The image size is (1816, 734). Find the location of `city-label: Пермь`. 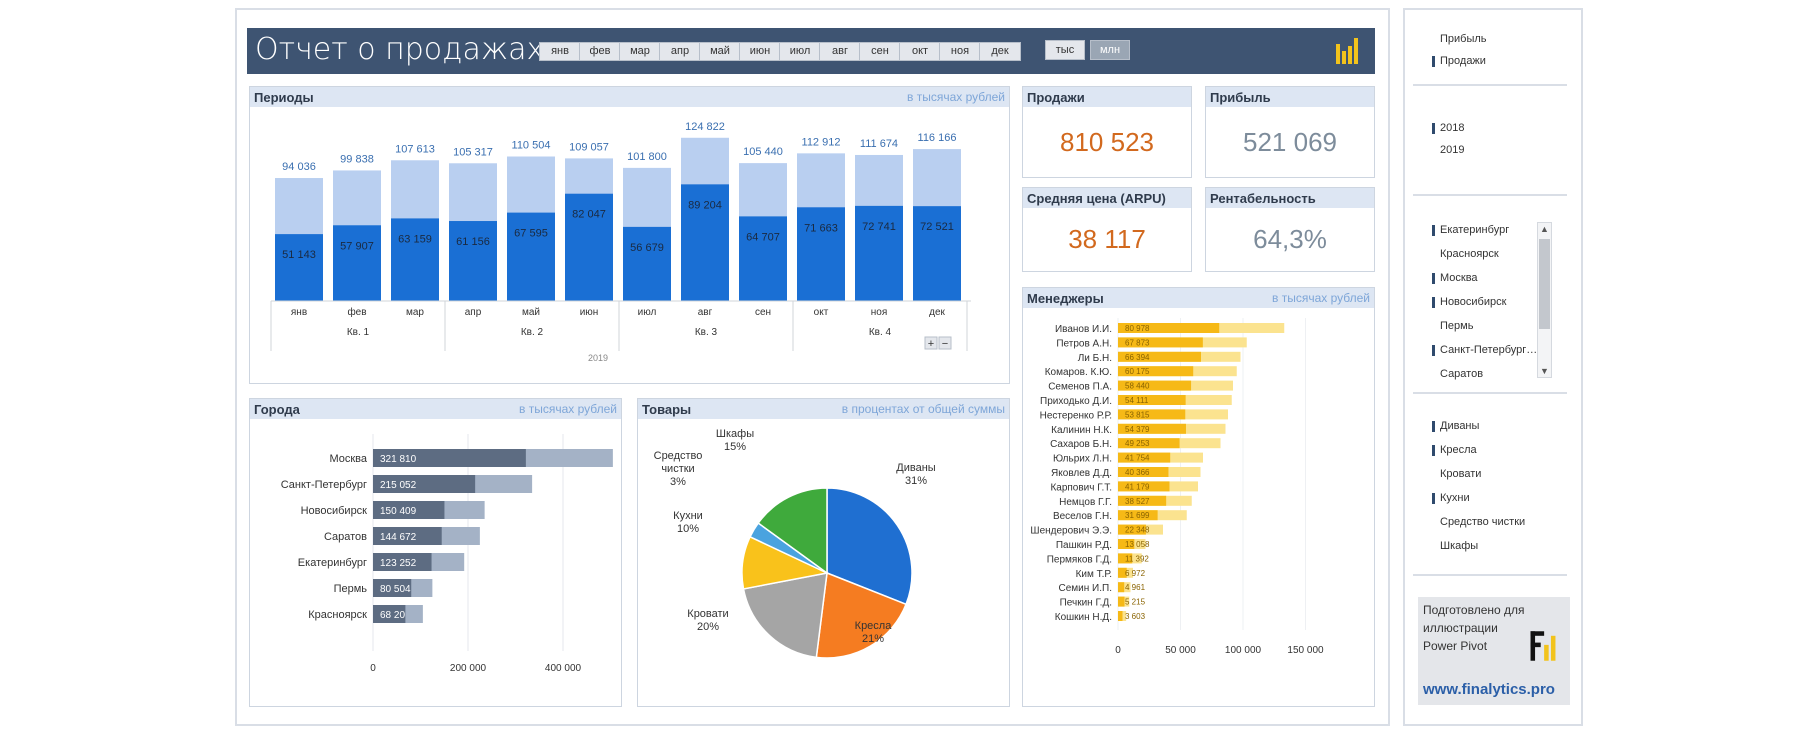

city-label: Пермь is located at coordinates (351, 589).